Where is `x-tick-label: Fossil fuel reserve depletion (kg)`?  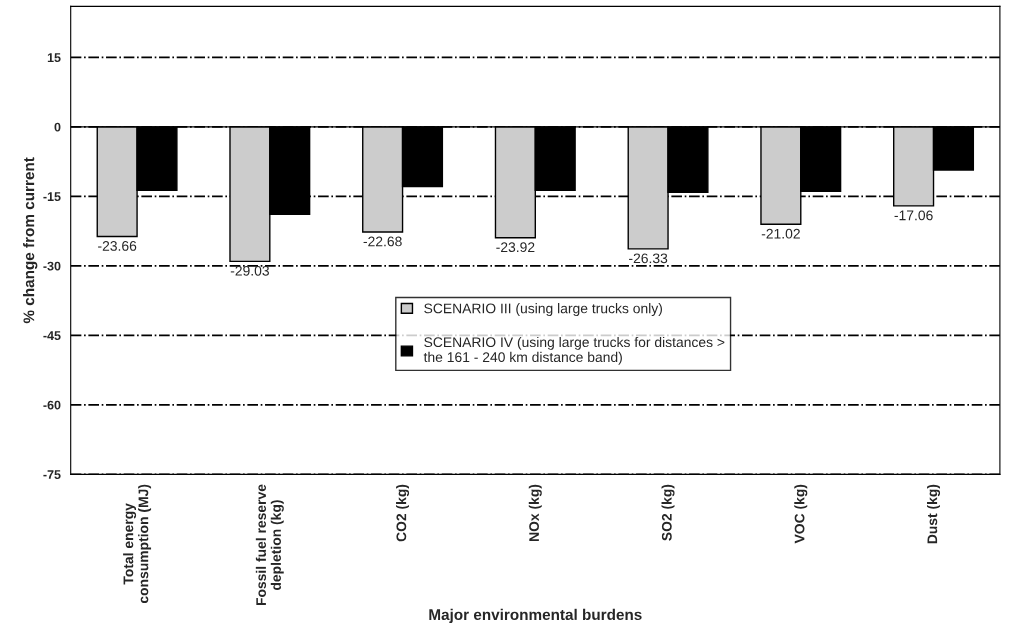
x-tick-label: Fossil fuel reserve depletion (kg) is located at coordinates (269, 545).